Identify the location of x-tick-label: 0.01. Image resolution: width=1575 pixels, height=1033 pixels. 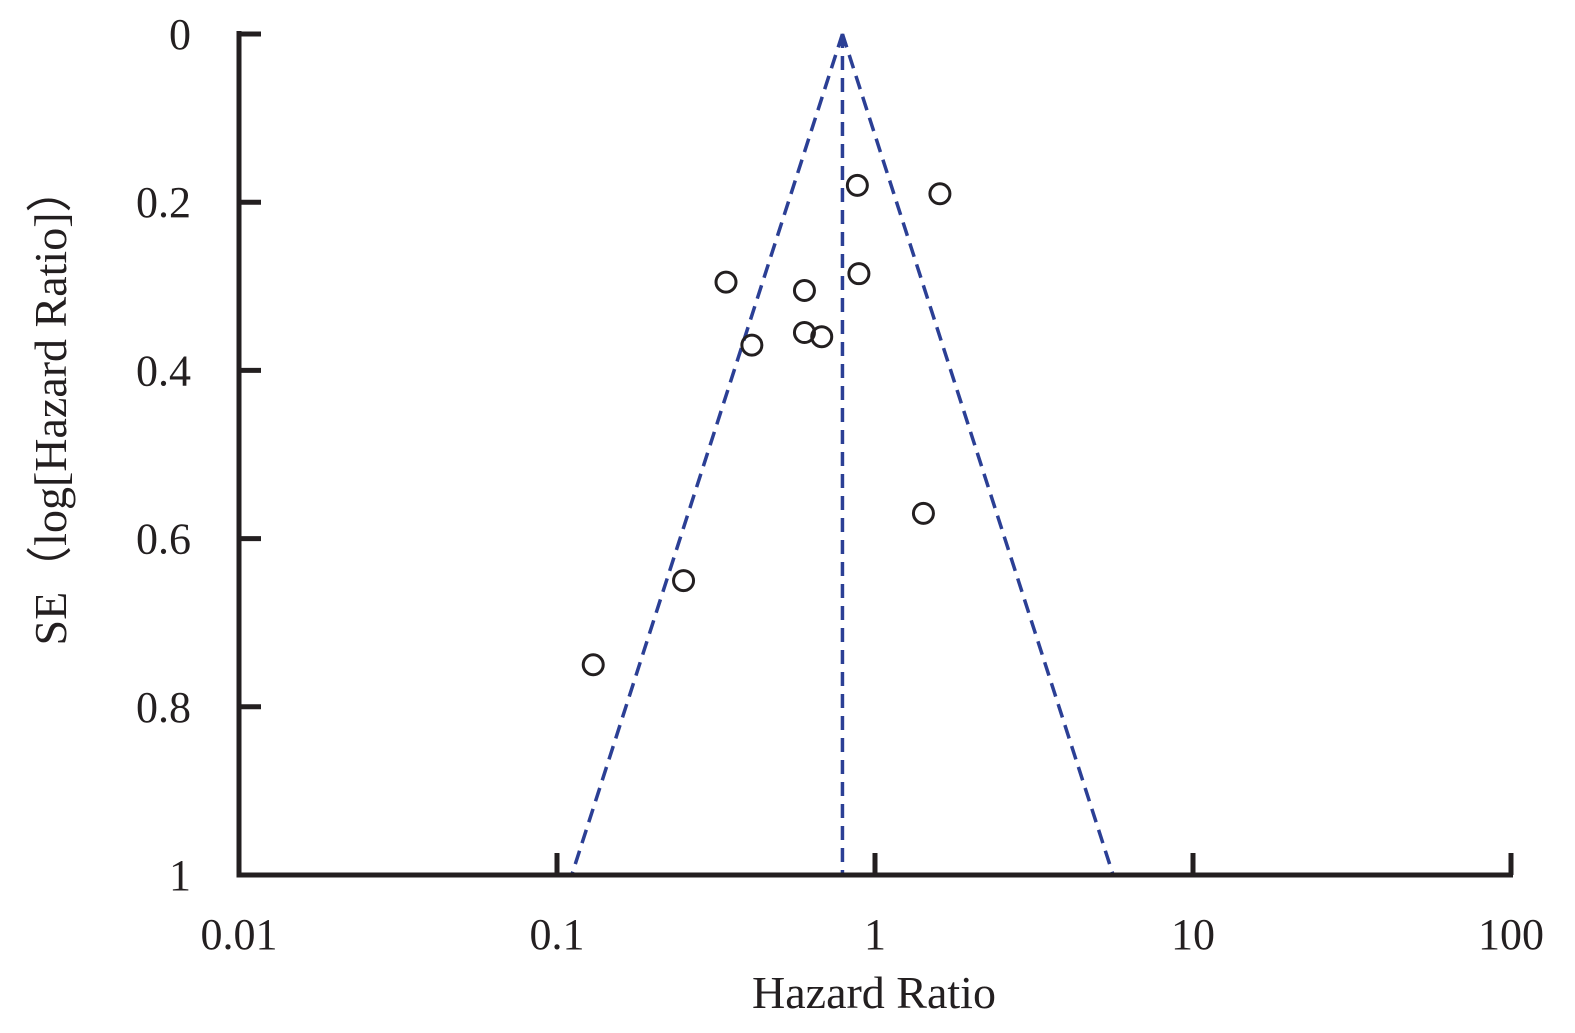
(239, 934).